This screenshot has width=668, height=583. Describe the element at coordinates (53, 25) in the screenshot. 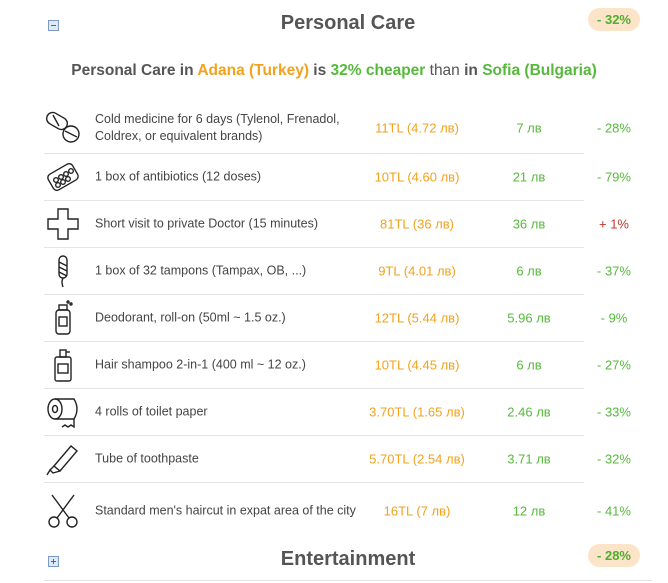

I see `collapse-icon` at that location.